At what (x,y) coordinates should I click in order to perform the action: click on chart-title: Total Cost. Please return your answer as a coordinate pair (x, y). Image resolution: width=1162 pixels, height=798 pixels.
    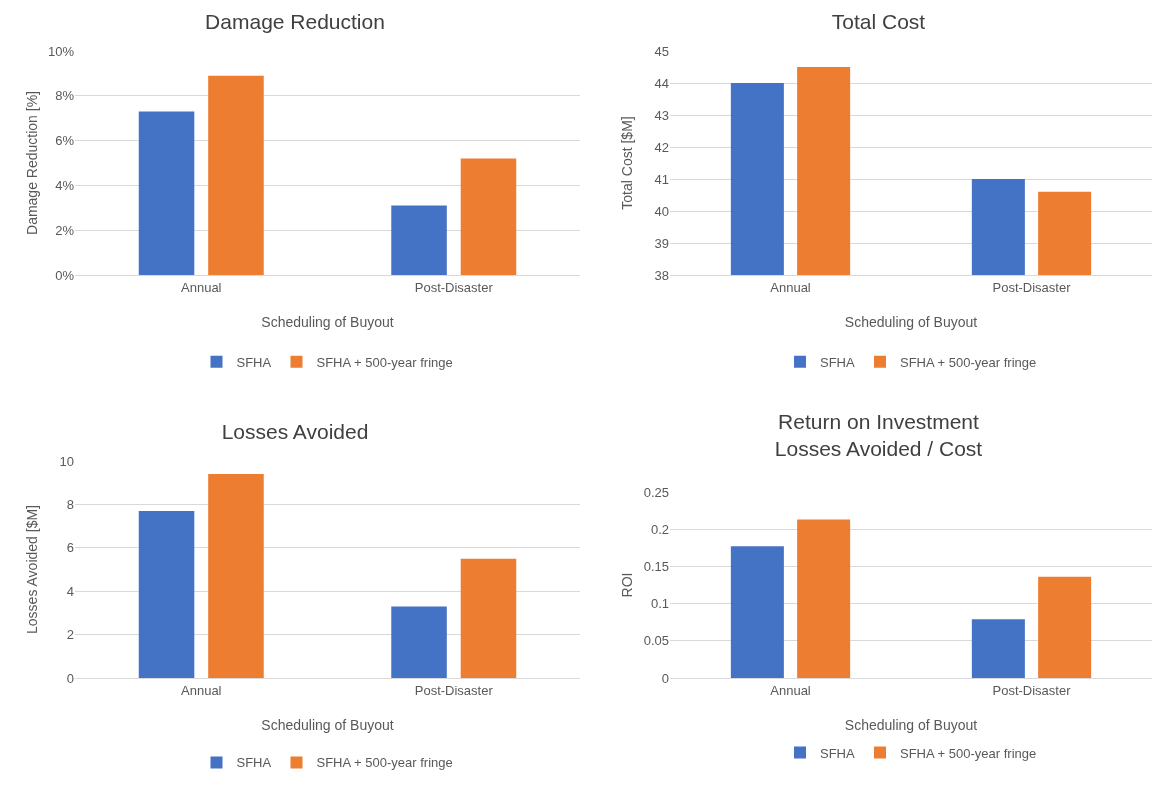
    Looking at the image, I should click on (878, 21).